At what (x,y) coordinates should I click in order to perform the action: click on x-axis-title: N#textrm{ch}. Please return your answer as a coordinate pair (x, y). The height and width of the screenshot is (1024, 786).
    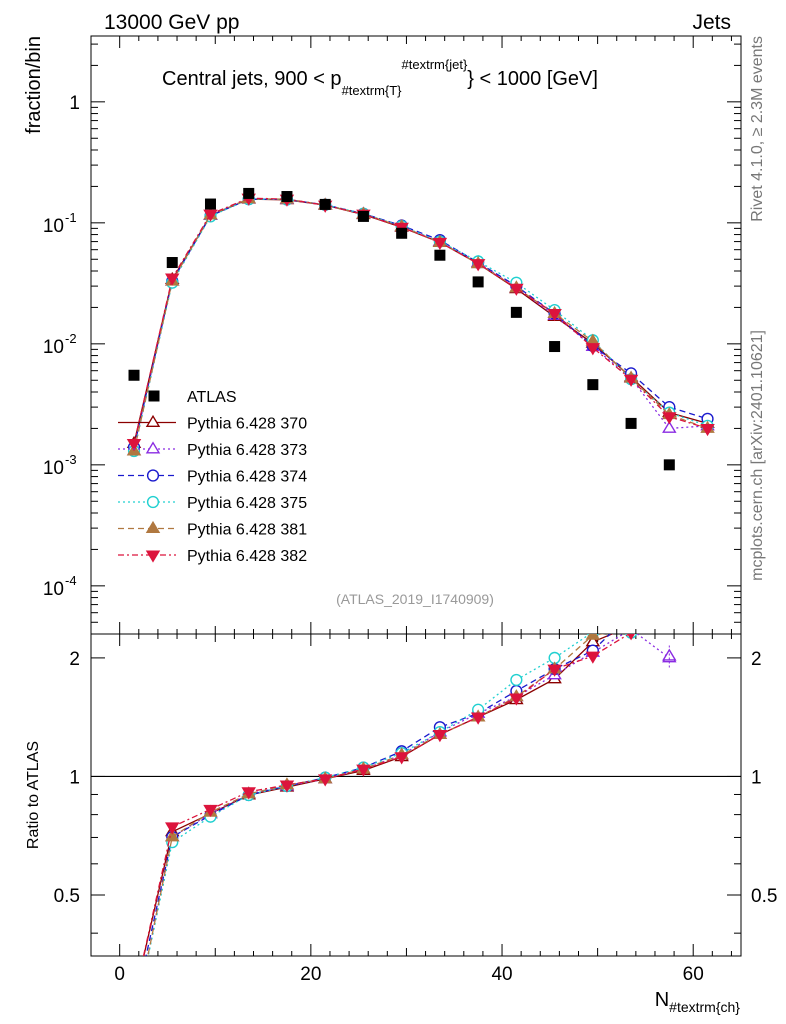
    Looking at the image, I should click on (698, 1002).